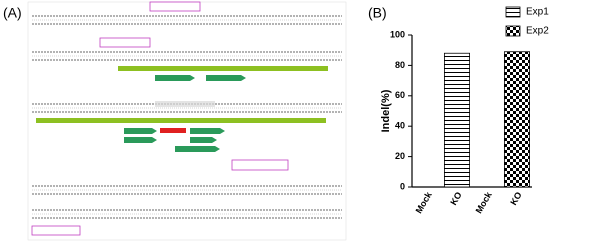  Describe the element at coordinates (537, 31) in the screenshot. I see `legend-label: Exp2` at that location.